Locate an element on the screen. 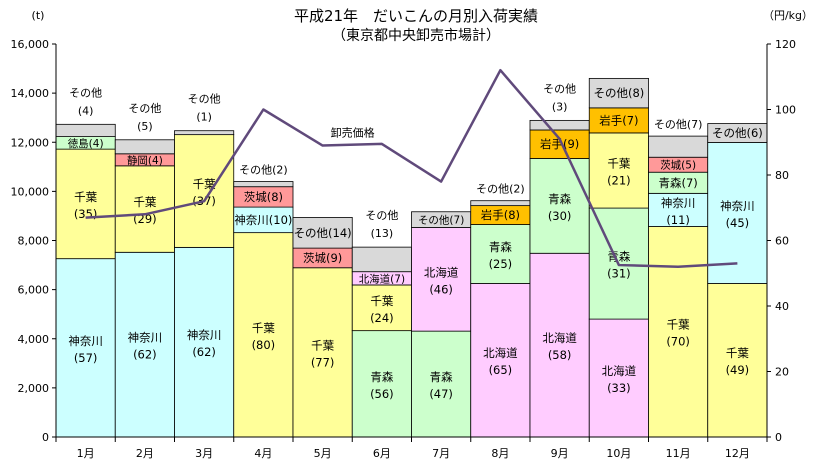 The height and width of the screenshot is (462, 818). x-tick-label: 11月 is located at coordinates (678, 453).